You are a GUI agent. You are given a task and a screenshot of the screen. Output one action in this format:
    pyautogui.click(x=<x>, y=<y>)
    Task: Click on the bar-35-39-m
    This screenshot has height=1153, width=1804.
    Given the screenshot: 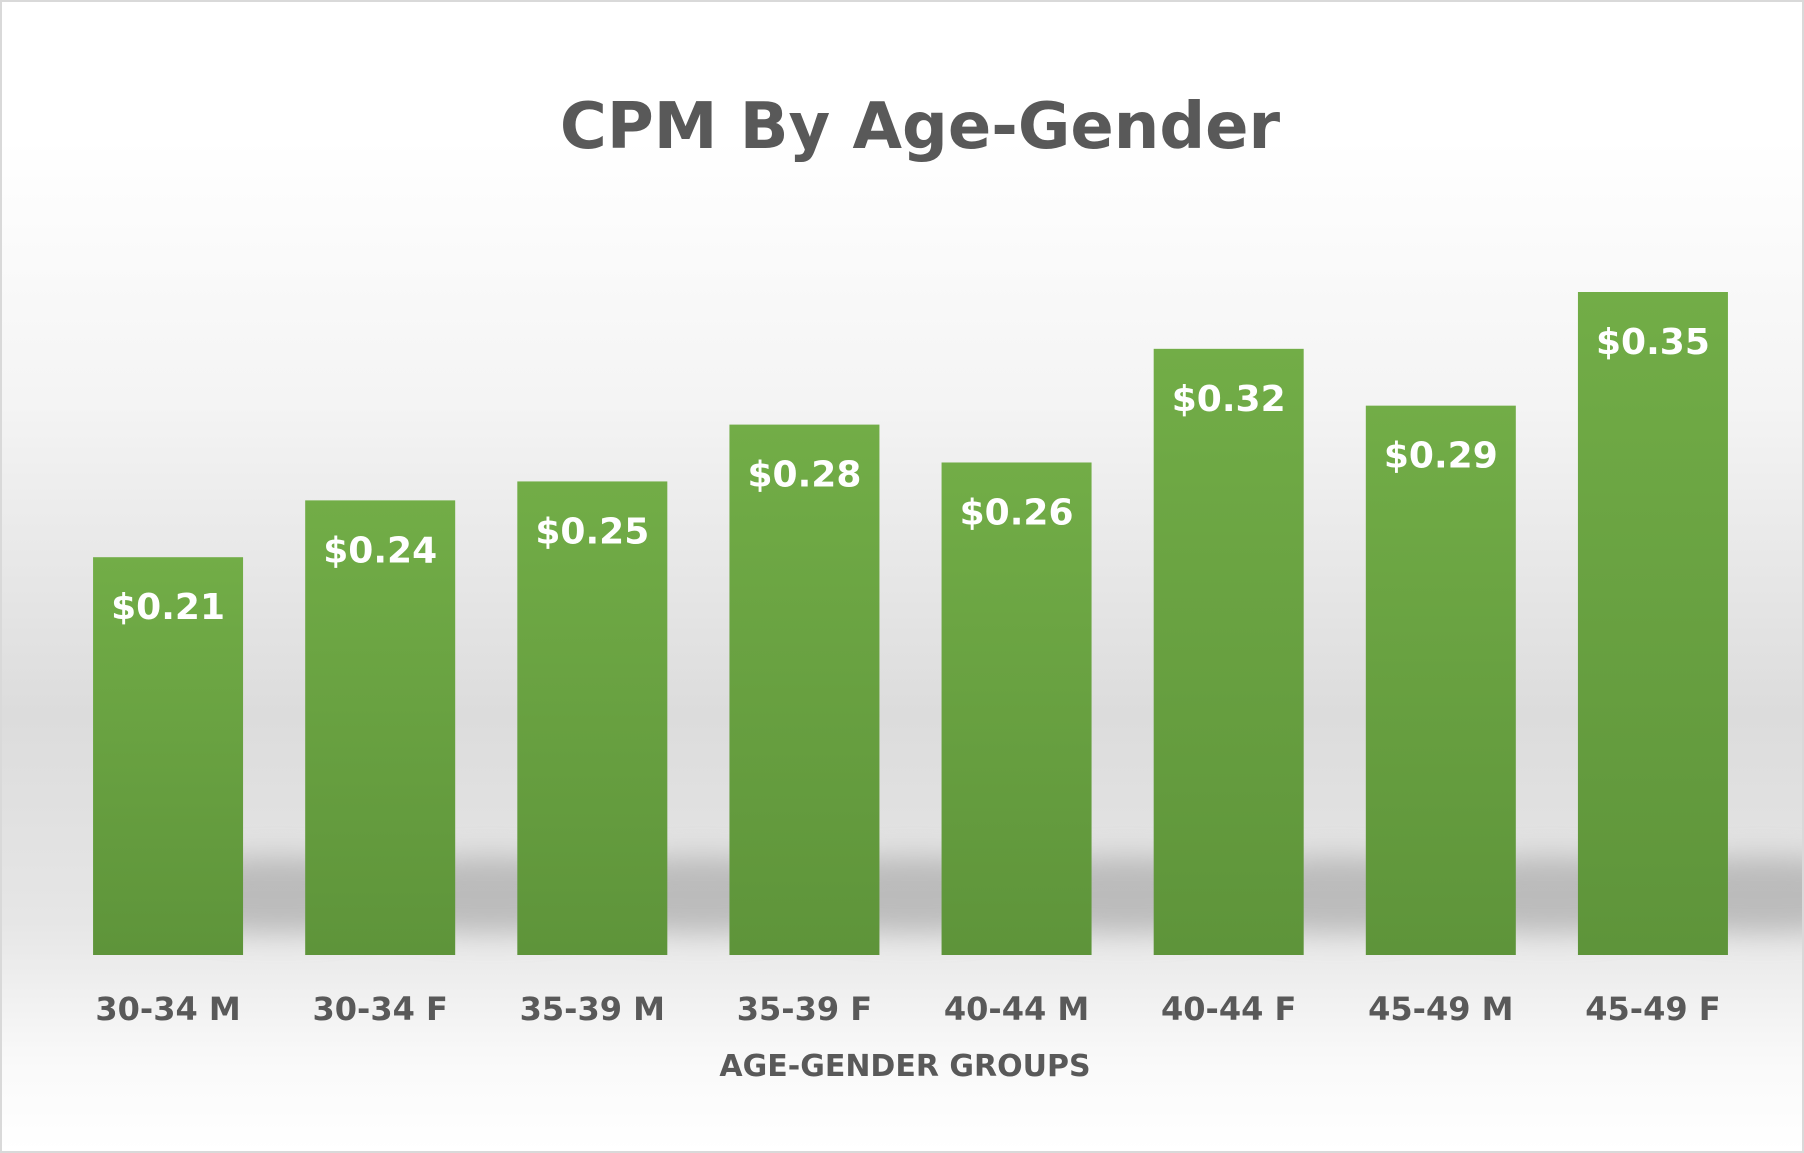 What is the action you would take?
    pyautogui.click(x=592, y=718)
    